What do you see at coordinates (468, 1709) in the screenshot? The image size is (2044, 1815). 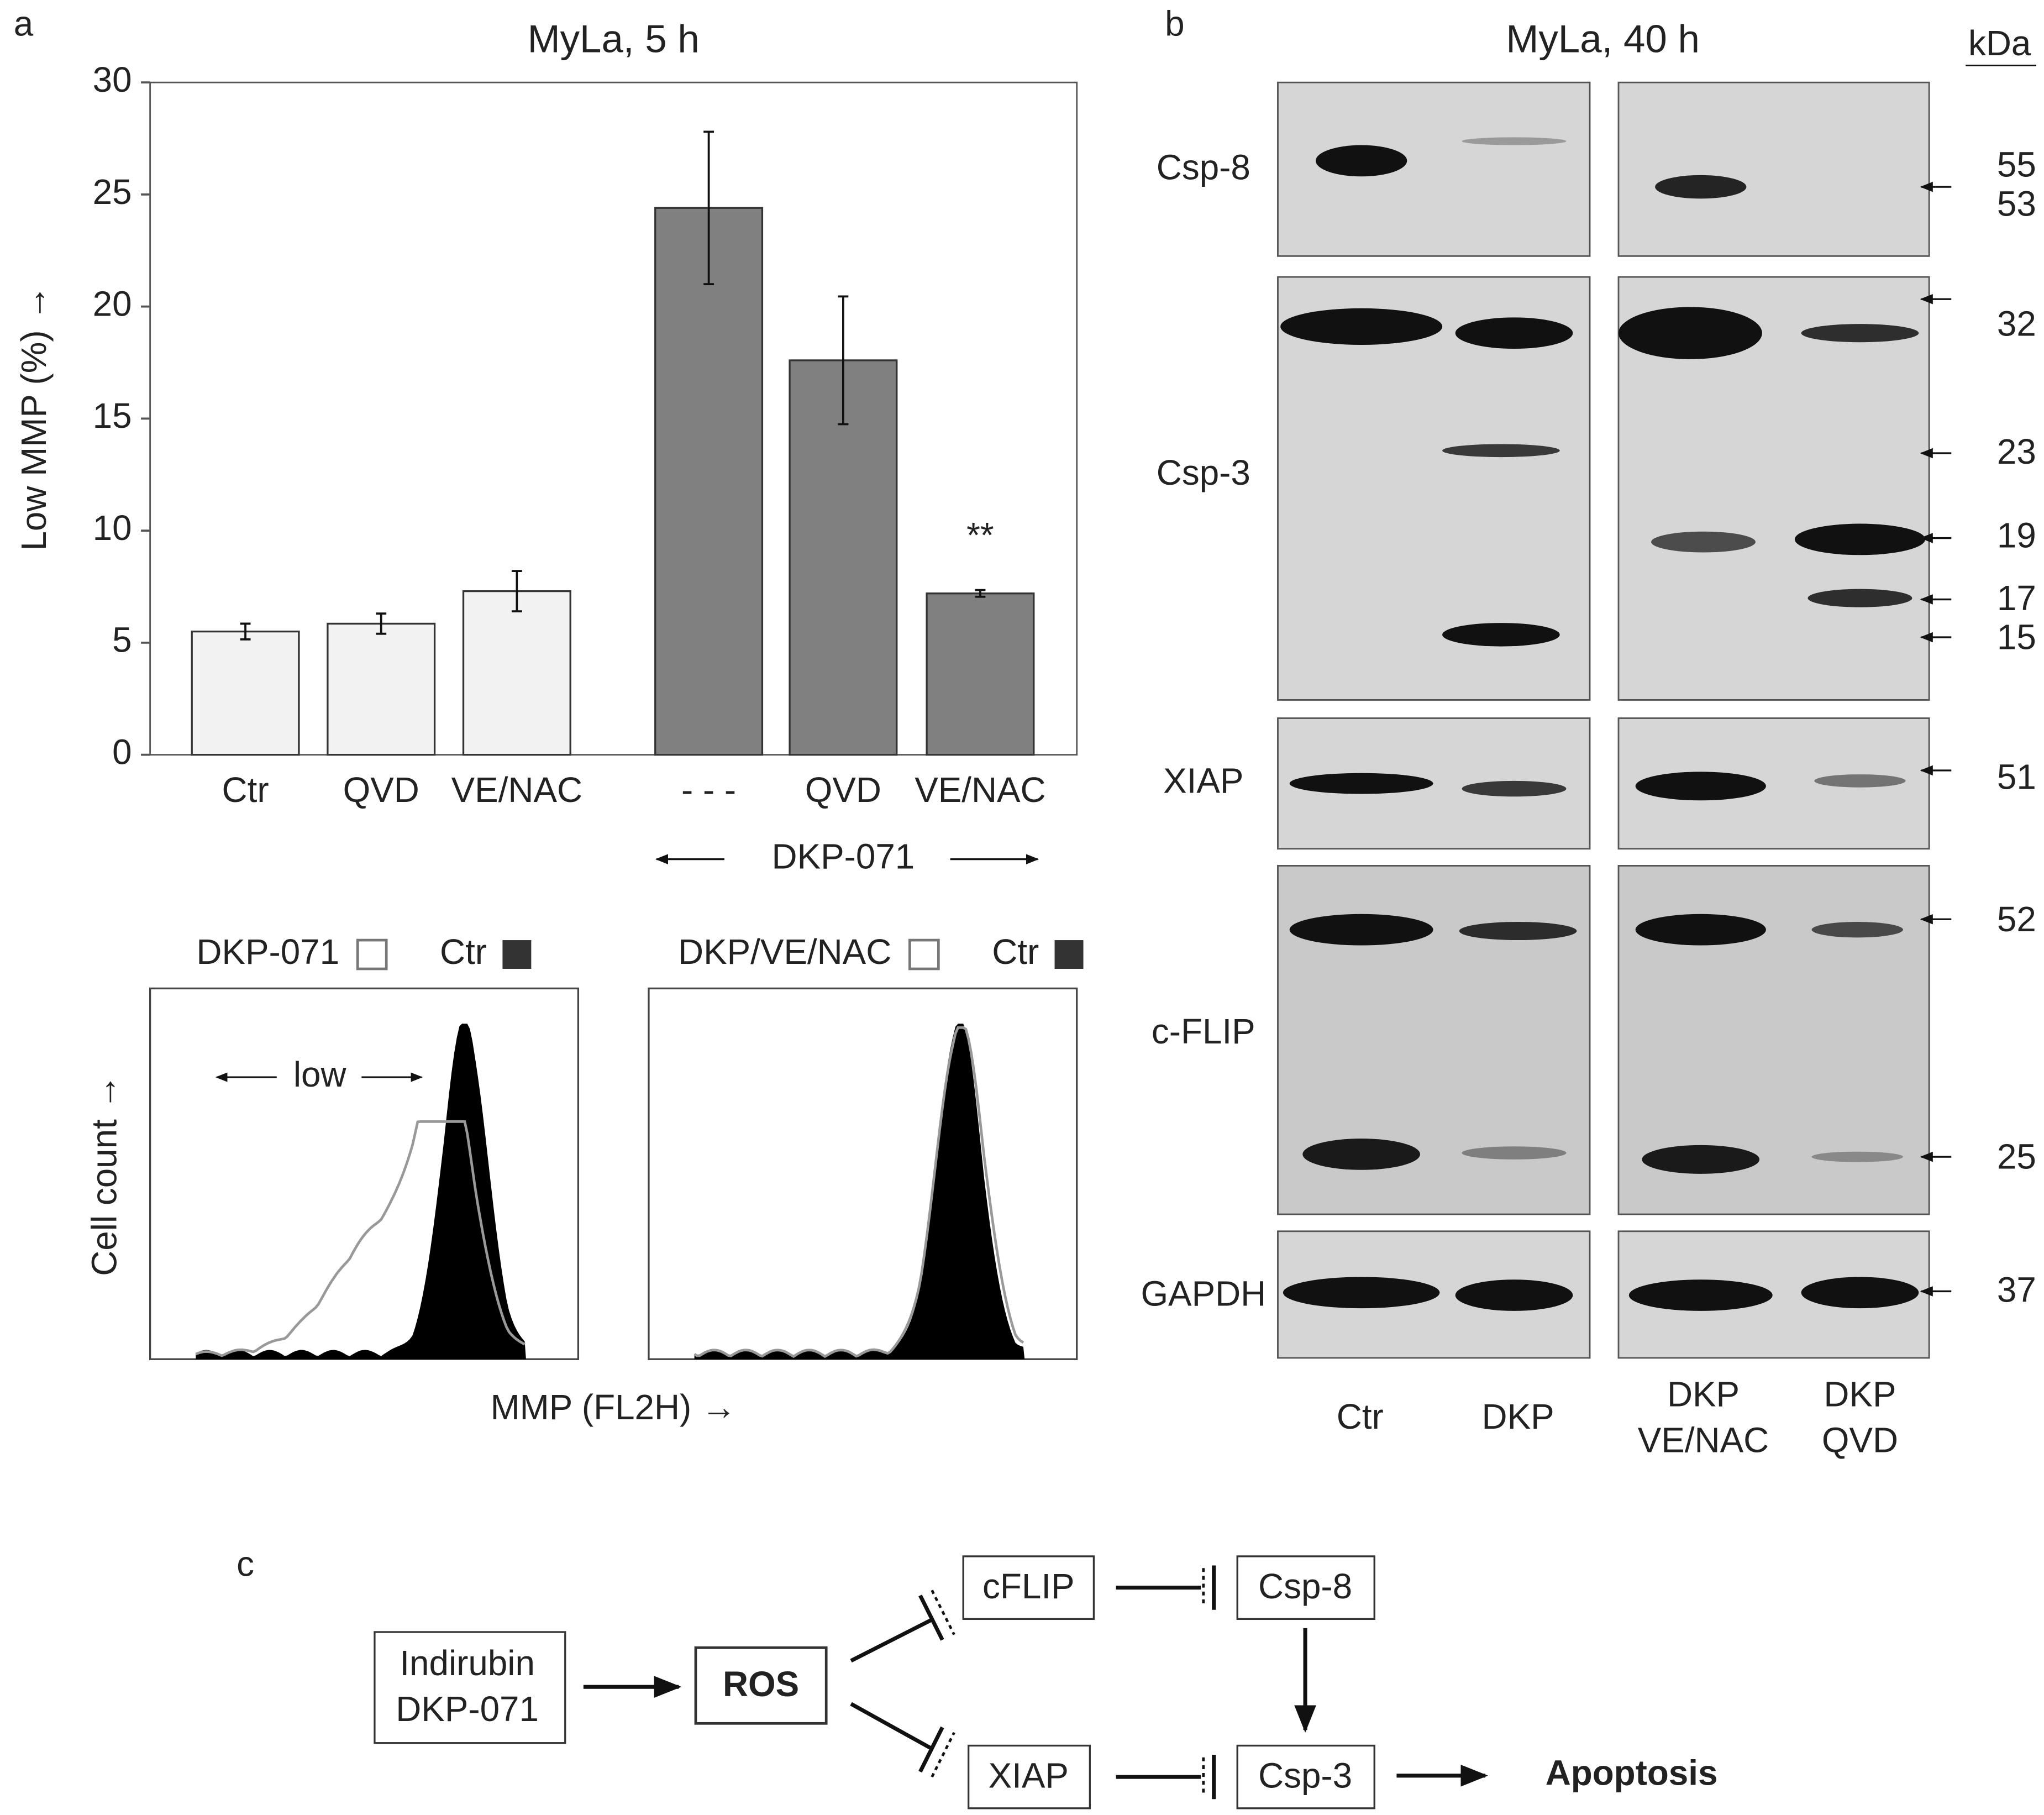 I see `node-label: DKP-071` at bounding box center [468, 1709].